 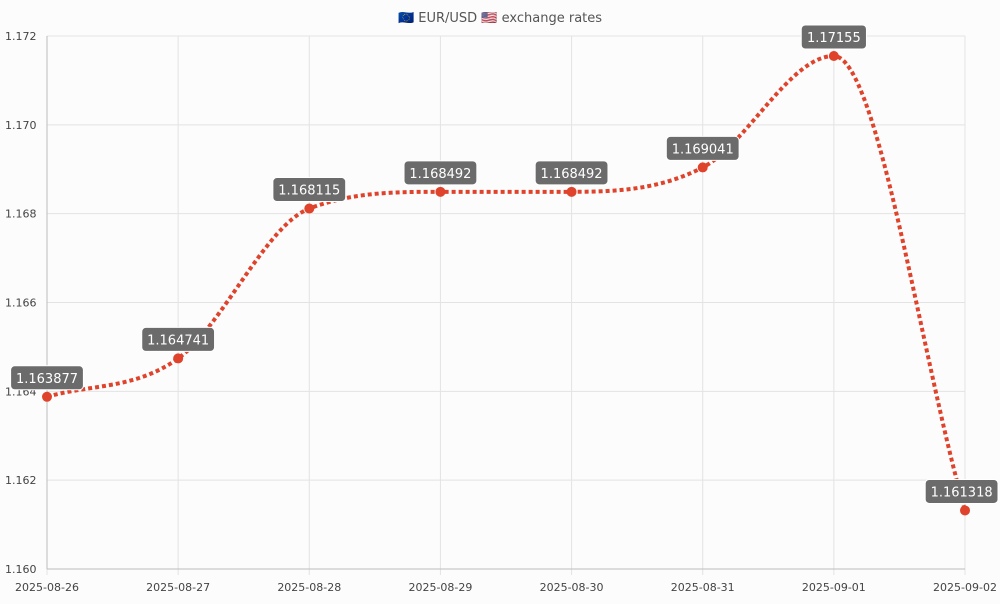 I want to click on chart-title: 🇪🇺 EUR/USD 🇺🇸 exchange rates, so click(x=500, y=18).